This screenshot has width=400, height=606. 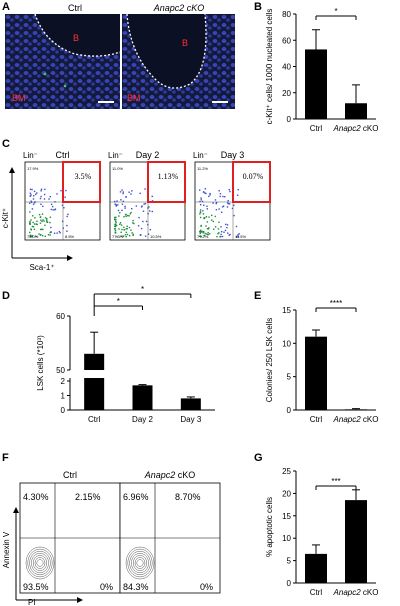 What do you see at coordinates (70, 475) in the screenshot?
I see `flow-plot-title-0: Ctrl` at bounding box center [70, 475].